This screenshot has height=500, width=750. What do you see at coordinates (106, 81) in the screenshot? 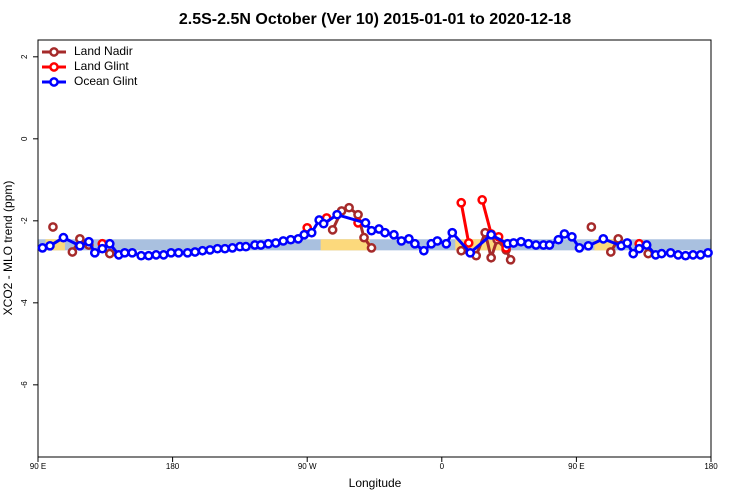
I see `legend-label: Ocean Glint` at bounding box center [106, 81].